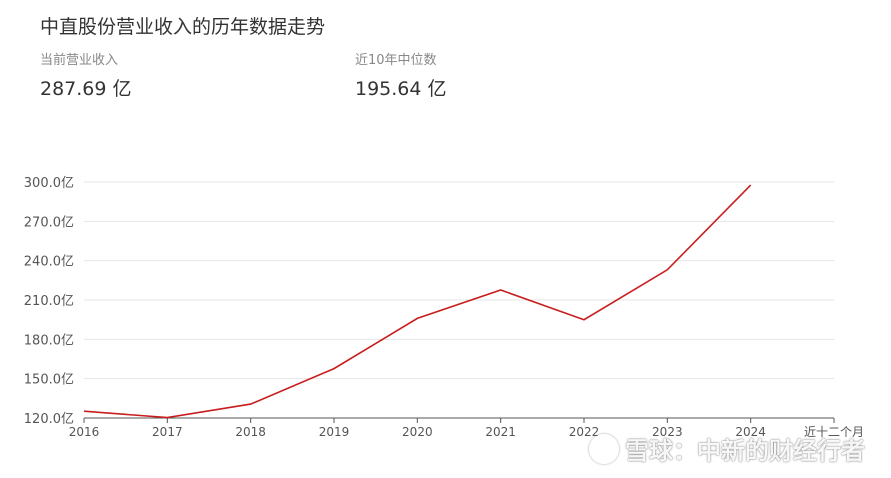 This screenshot has width=891, height=478. I want to click on current-revenue-label: 当前营业收入, so click(79, 60).